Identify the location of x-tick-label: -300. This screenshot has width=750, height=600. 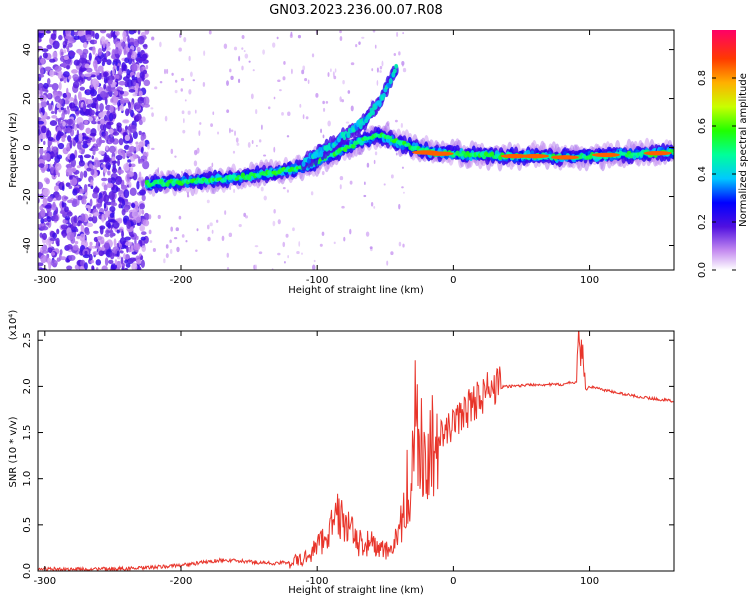
(44, 280).